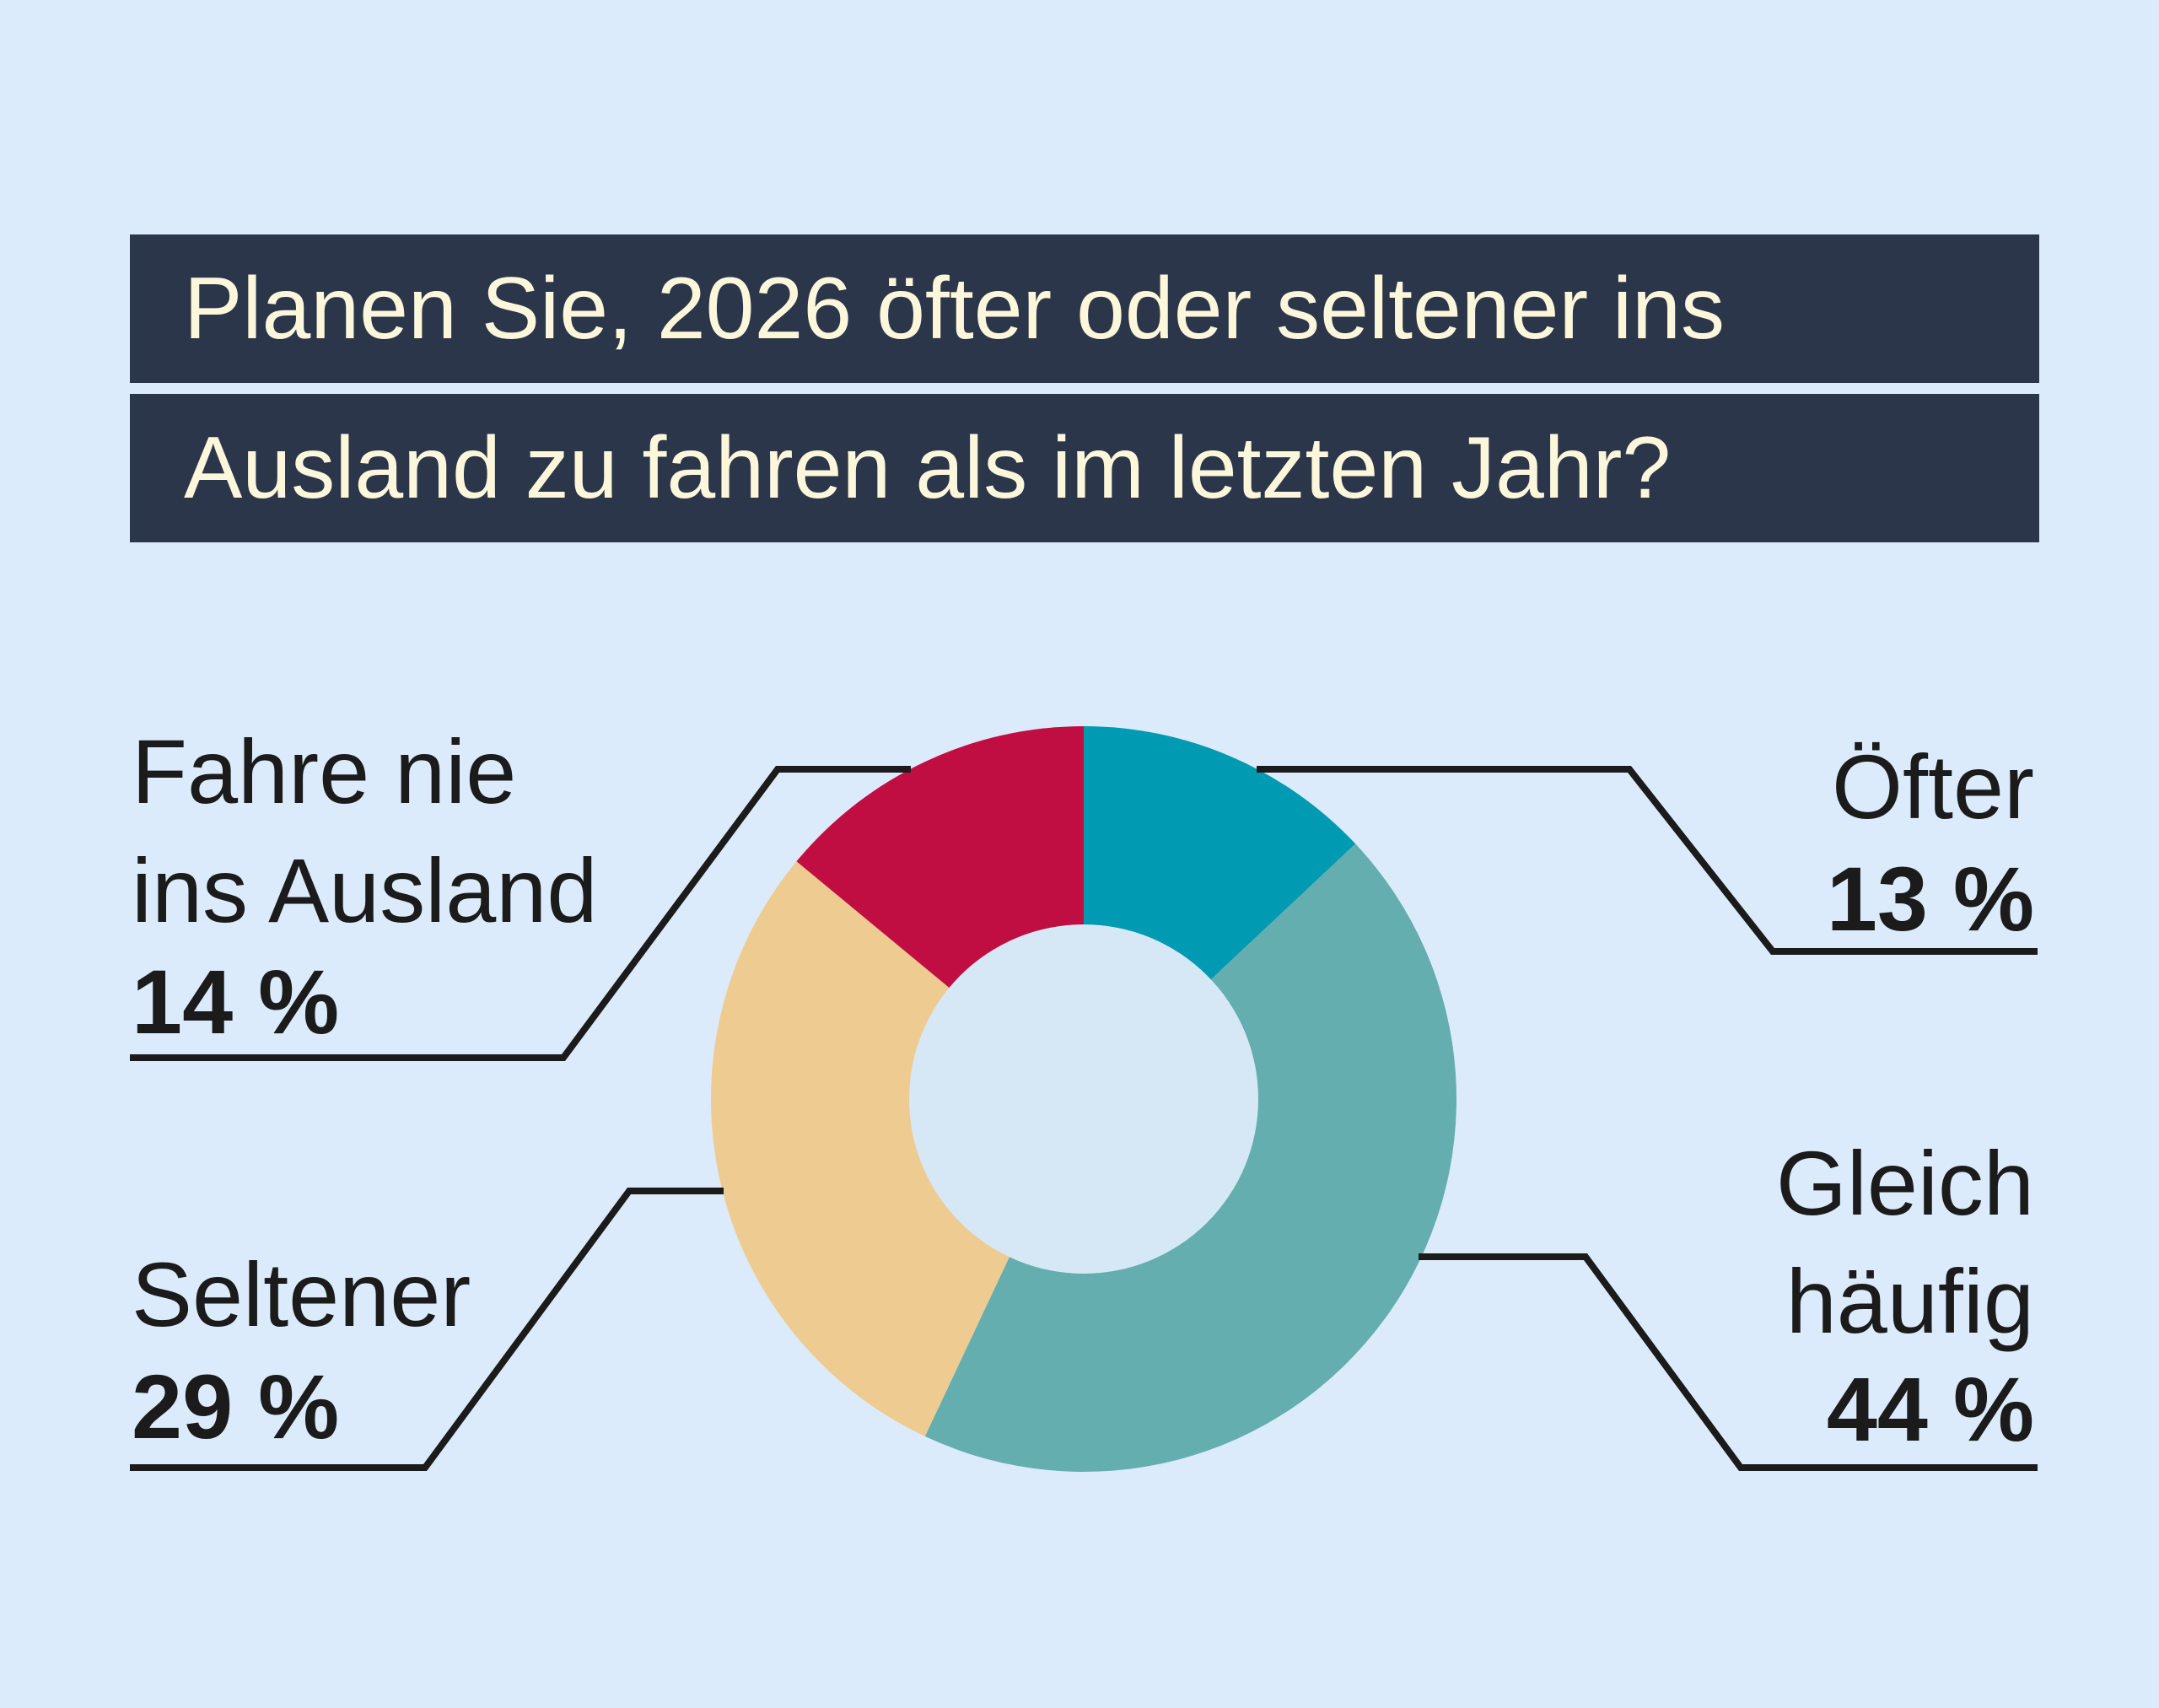  Describe the element at coordinates (235, 1002) in the screenshot. I see `slice-value-3: 14 %` at that location.